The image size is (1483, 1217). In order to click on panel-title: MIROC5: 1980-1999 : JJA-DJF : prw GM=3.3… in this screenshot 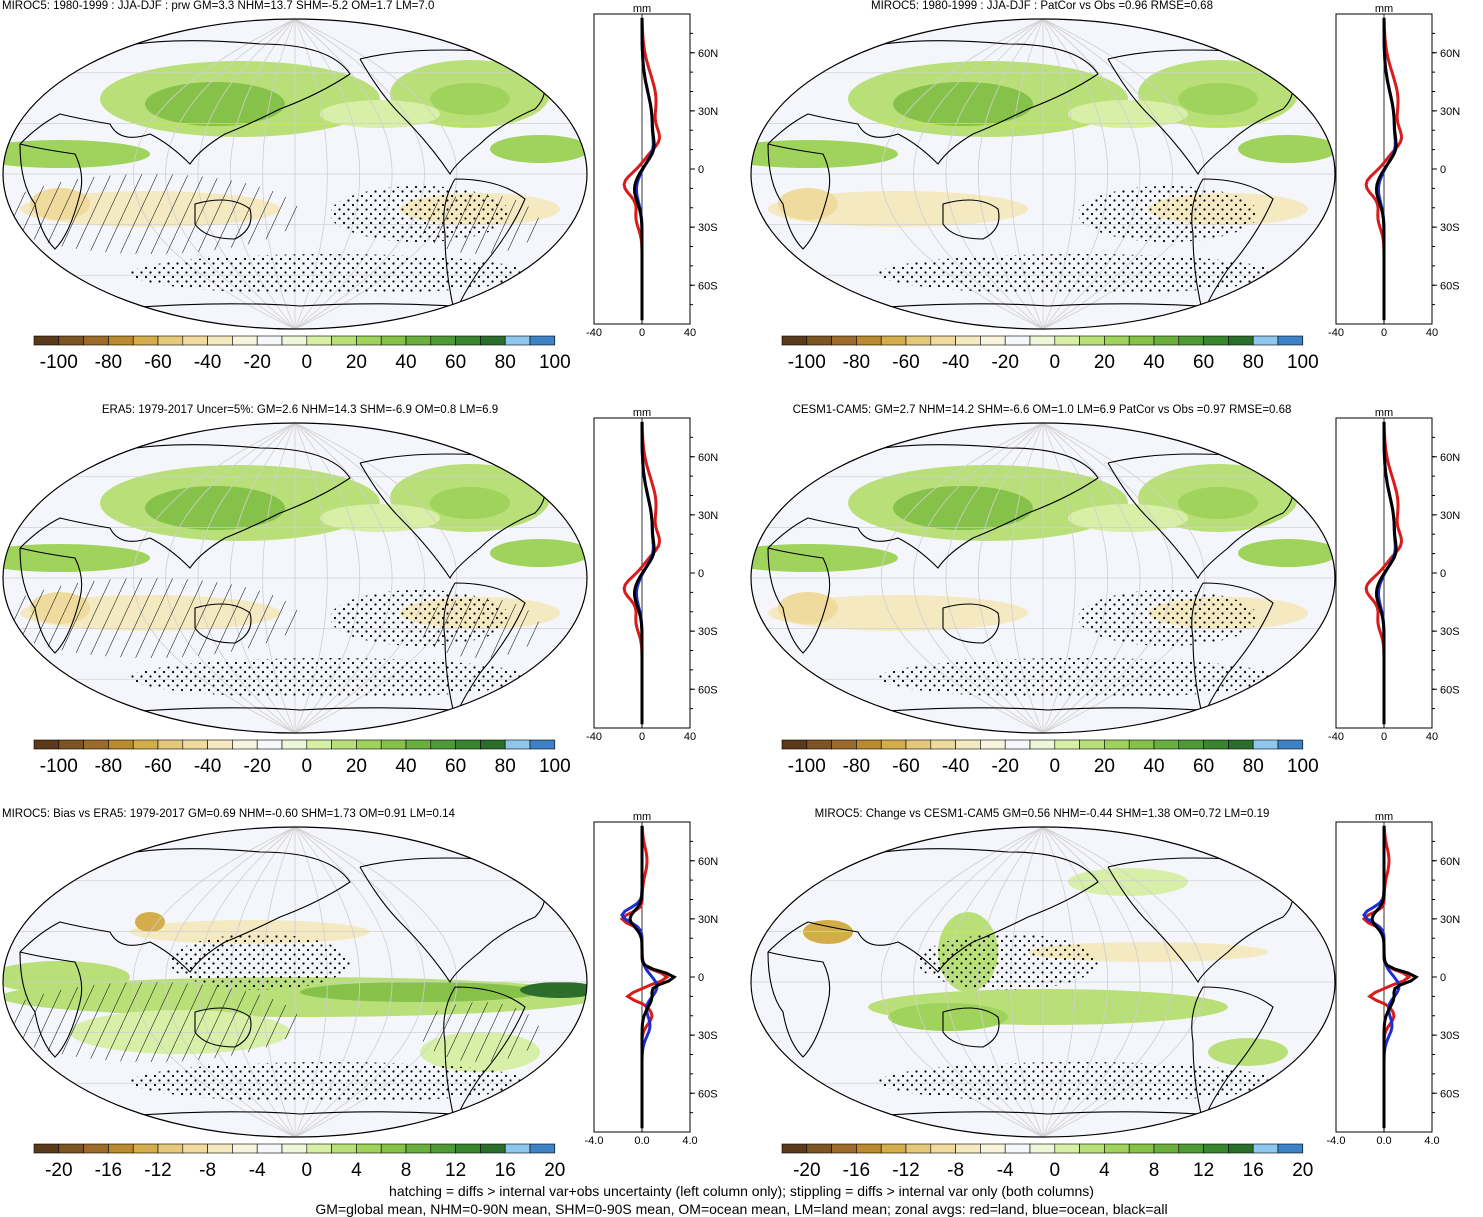, I will do `click(218, 6)`.